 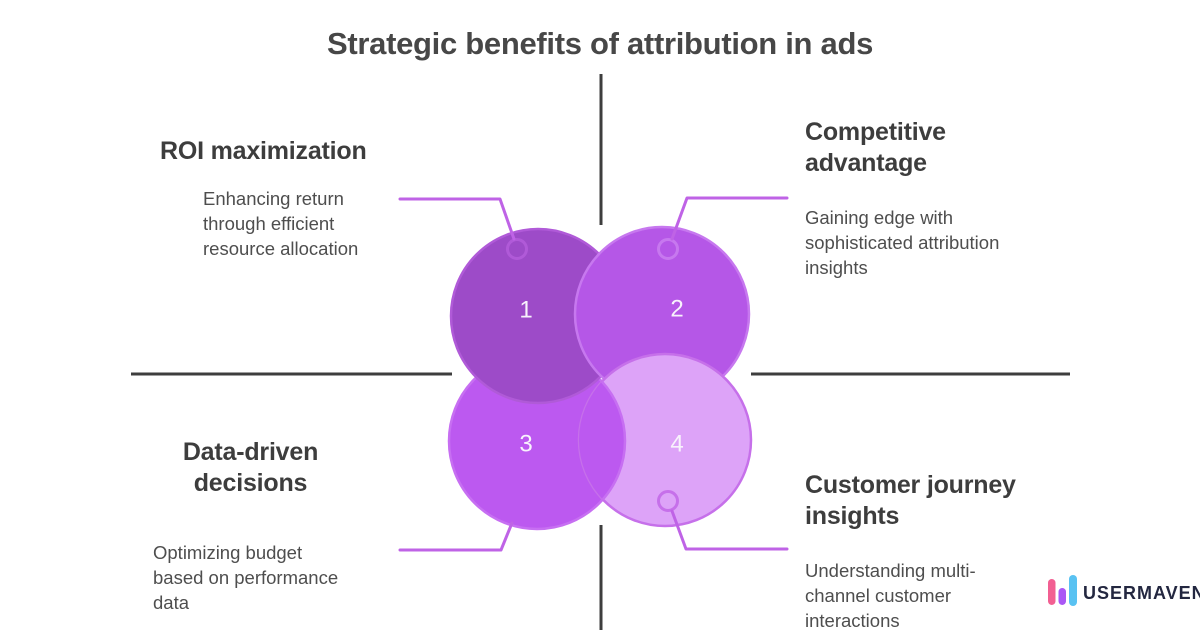 What do you see at coordinates (250, 467) in the screenshot?
I see `heading-data-driven-decisions: Data-driven decisions` at bounding box center [250, 467].